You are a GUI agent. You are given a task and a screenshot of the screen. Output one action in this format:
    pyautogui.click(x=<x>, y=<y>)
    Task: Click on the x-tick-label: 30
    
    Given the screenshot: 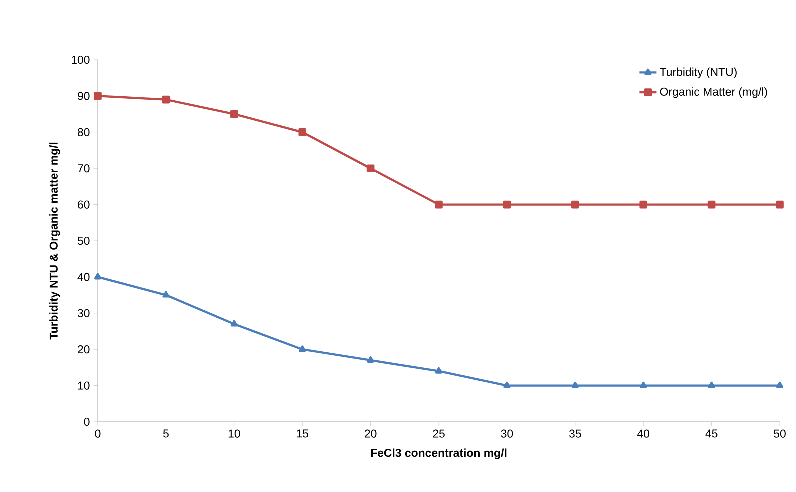 What is the action you would take?
    pyautogui.click(x=507, y=434)
    